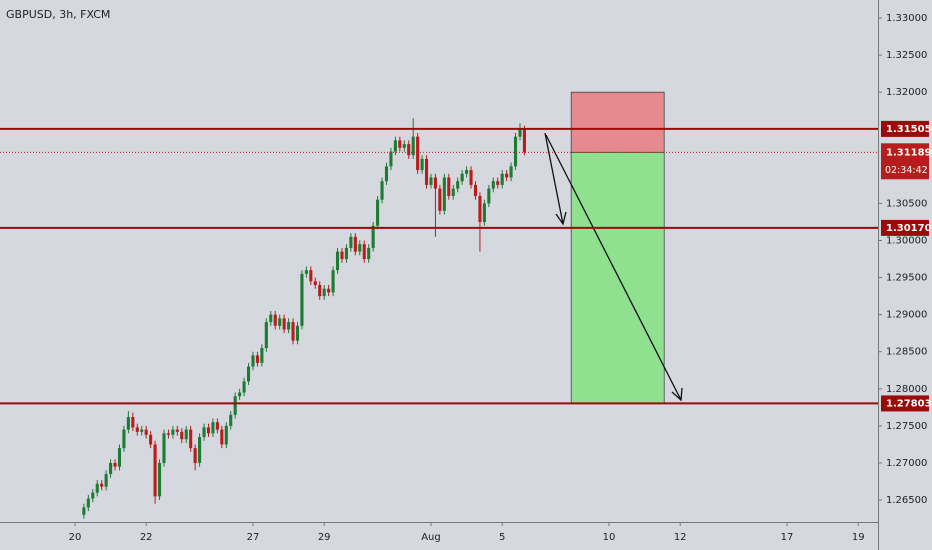 The width and height of the screenshot is (932, 550). I want to click on countdown: 02:34:42, so click(906, 170).